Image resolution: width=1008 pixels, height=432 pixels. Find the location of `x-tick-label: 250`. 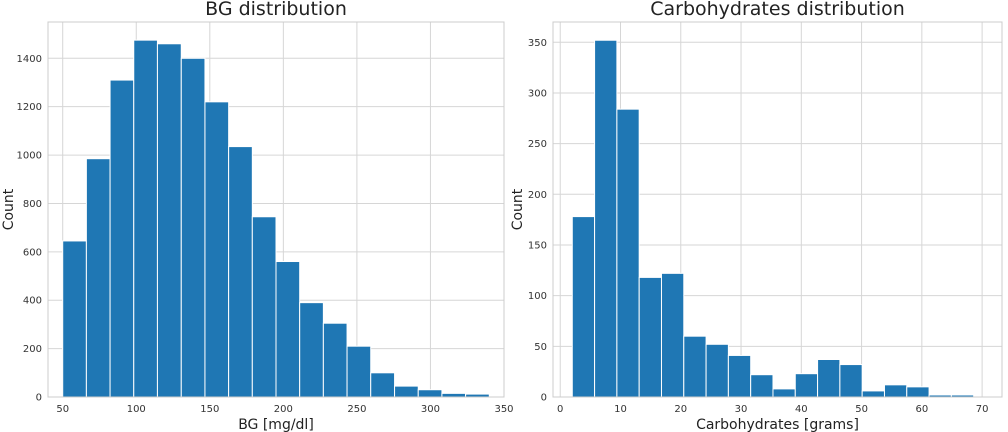

x-tick-label: 250 is located at coordinates (356, 409).